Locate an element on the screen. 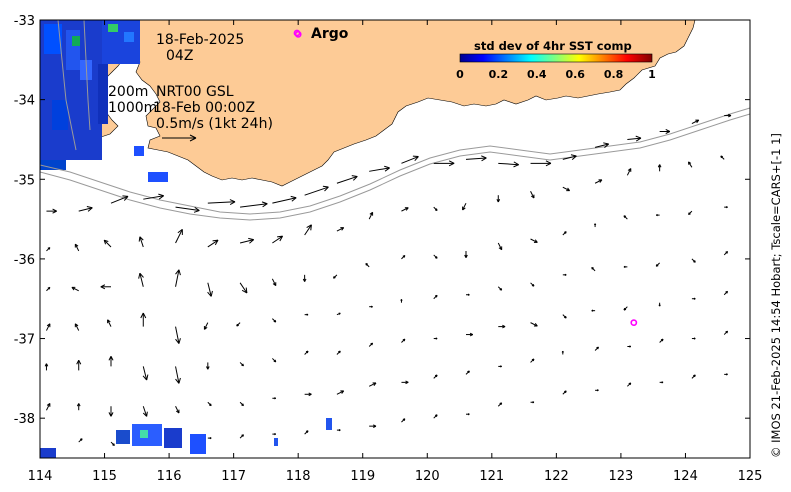 The image size is (791, 492). x-tick-label: 124 is located at coordinates (685, 476).